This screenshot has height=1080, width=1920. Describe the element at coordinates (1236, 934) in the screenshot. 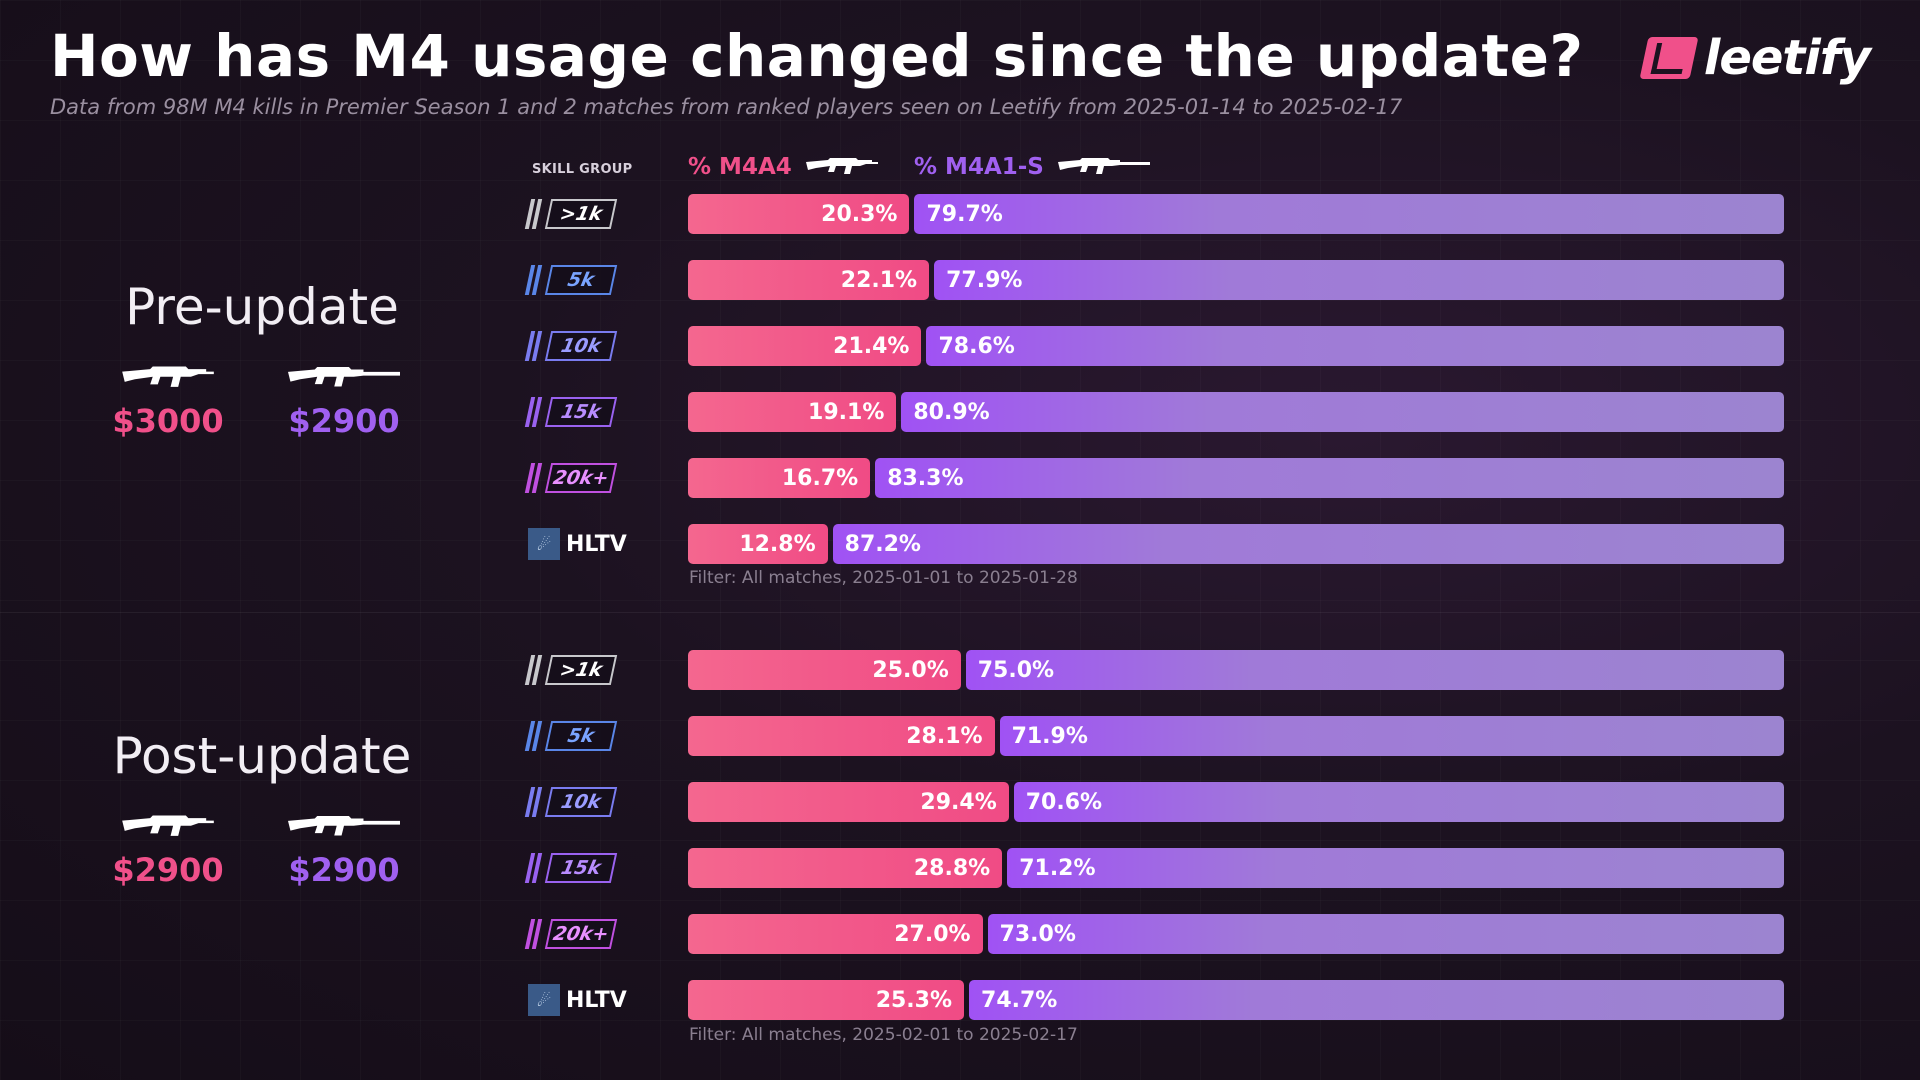

I see `stacked-bar: 27.0% 73.0%` at that location.